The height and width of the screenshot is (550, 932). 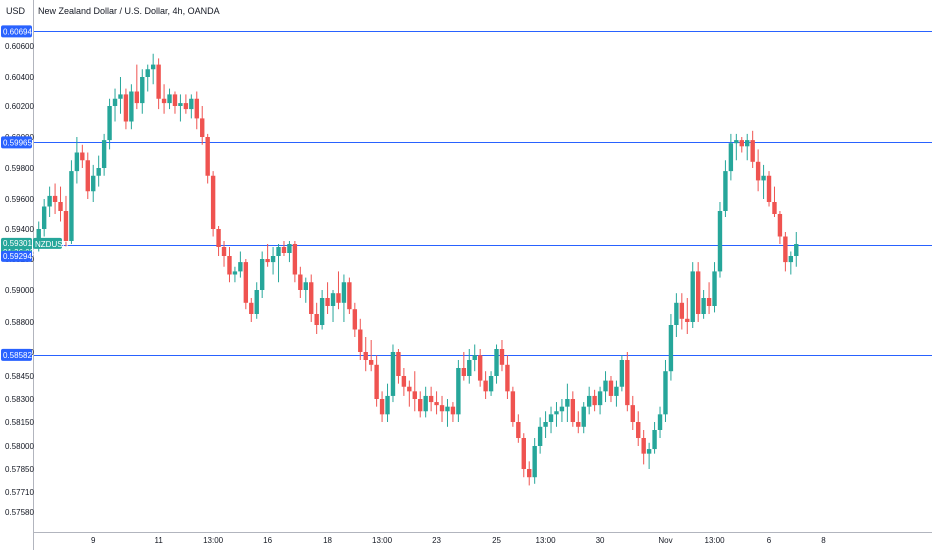 What do you see at coordinates (19, 229) in the screenshot?
I see `y-tick-label: 0.59400` at bounding box center [19, 229].